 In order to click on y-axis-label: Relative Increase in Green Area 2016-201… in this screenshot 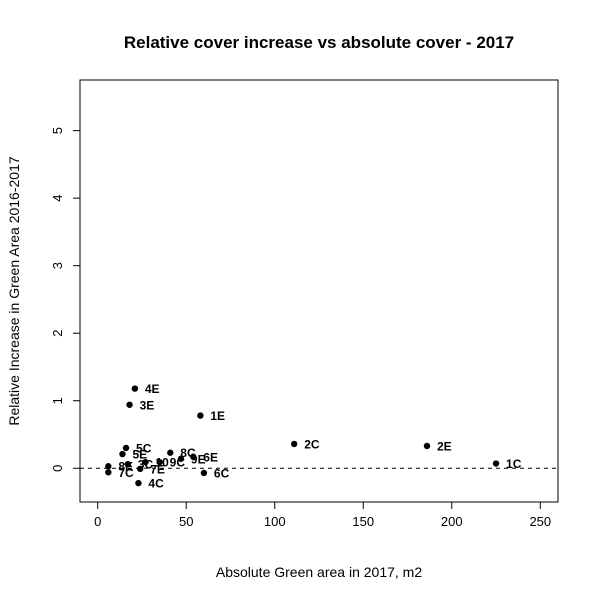, I will do `click(14, 290)`.